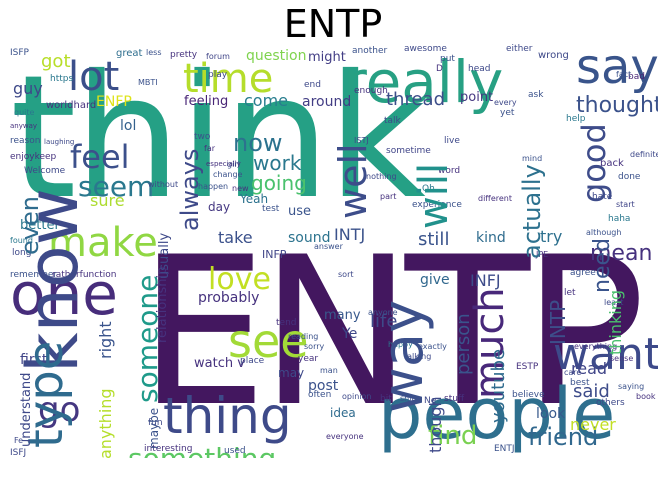  What do you see at coordinates (218, 56) in the screenshot?
I see `word-forum: forum` at bounding box center [218, 56].